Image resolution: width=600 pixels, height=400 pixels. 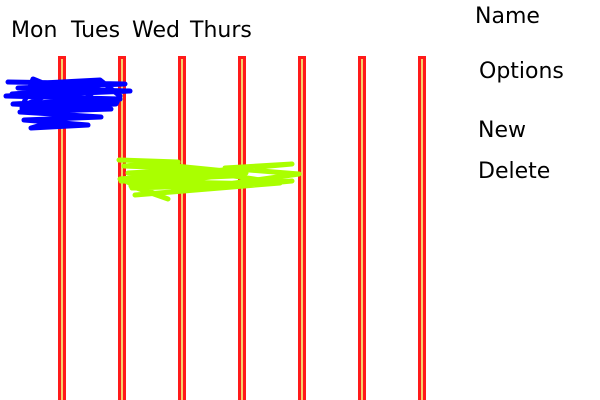 I want to click on green-event-scribble, so click(x=209, y=179).